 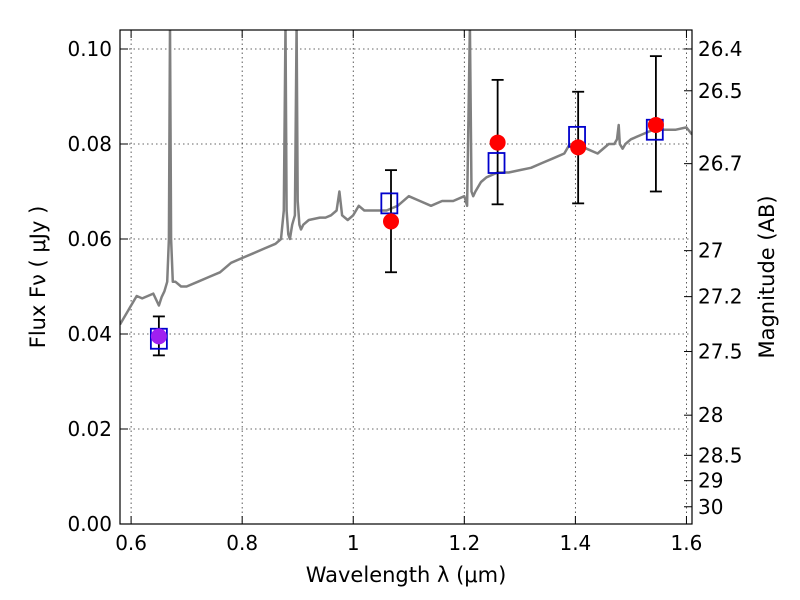 I want to click on mag-tick-label: 26.5, so click(x=720, y=91).